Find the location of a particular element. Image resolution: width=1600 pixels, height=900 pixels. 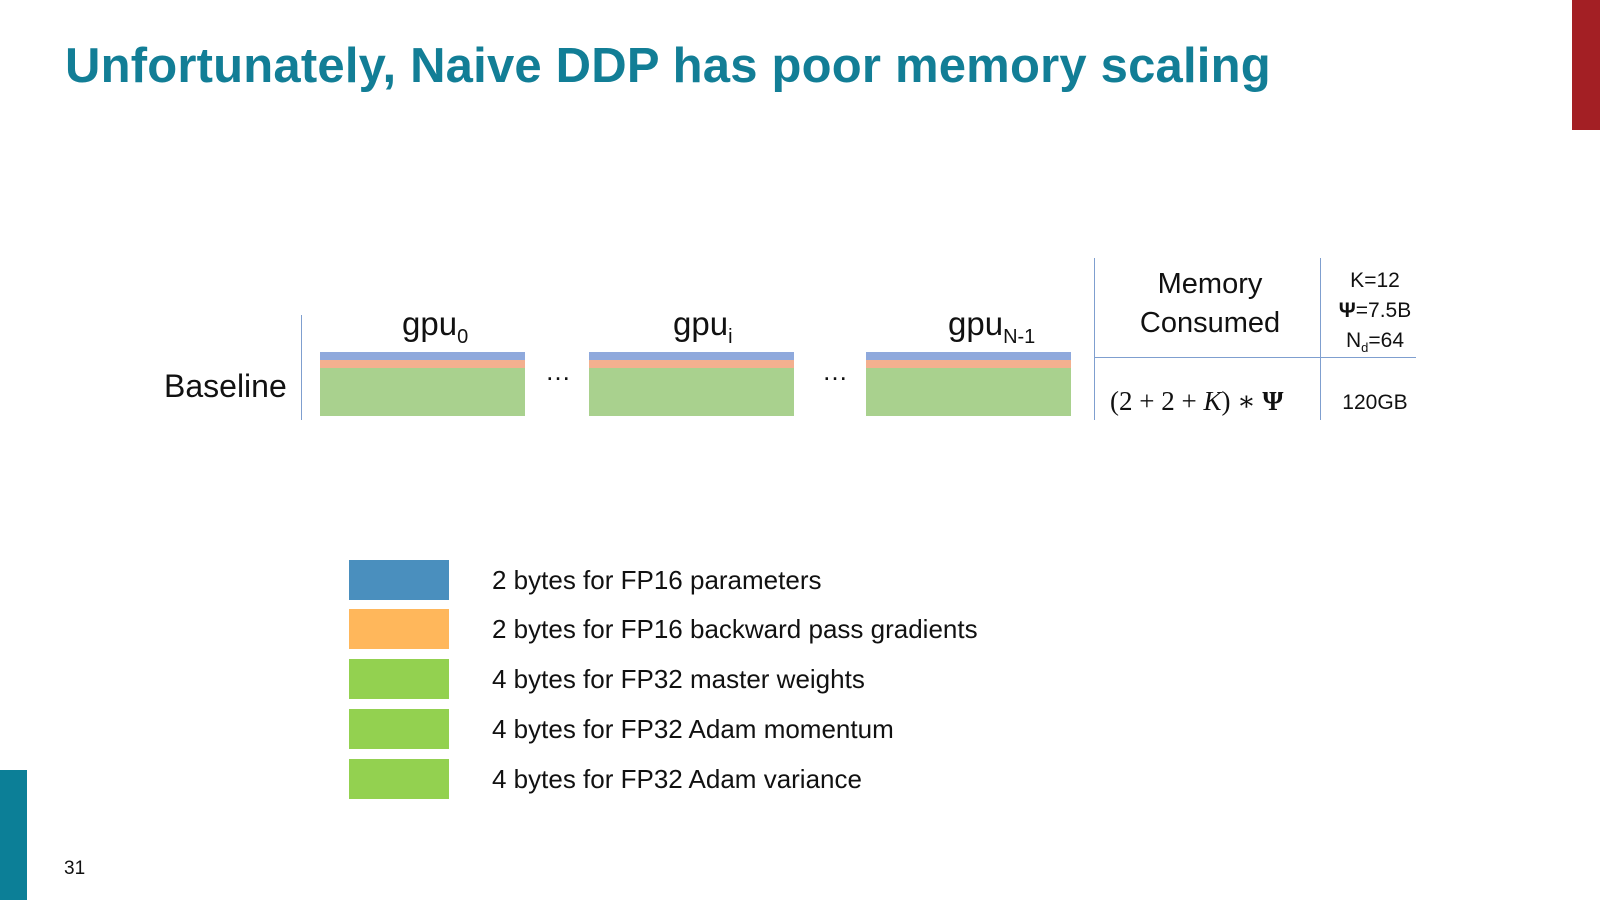

legend-label: 4 bytes for FP32 Adam momentum is located at coordinates (693, 729).